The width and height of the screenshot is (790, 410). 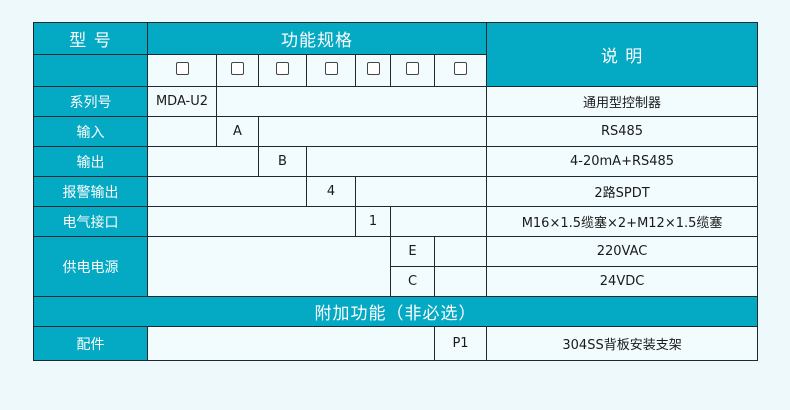 I want to click on table-row: 供电电源 E 220VAC, so click(x=396, y=266).